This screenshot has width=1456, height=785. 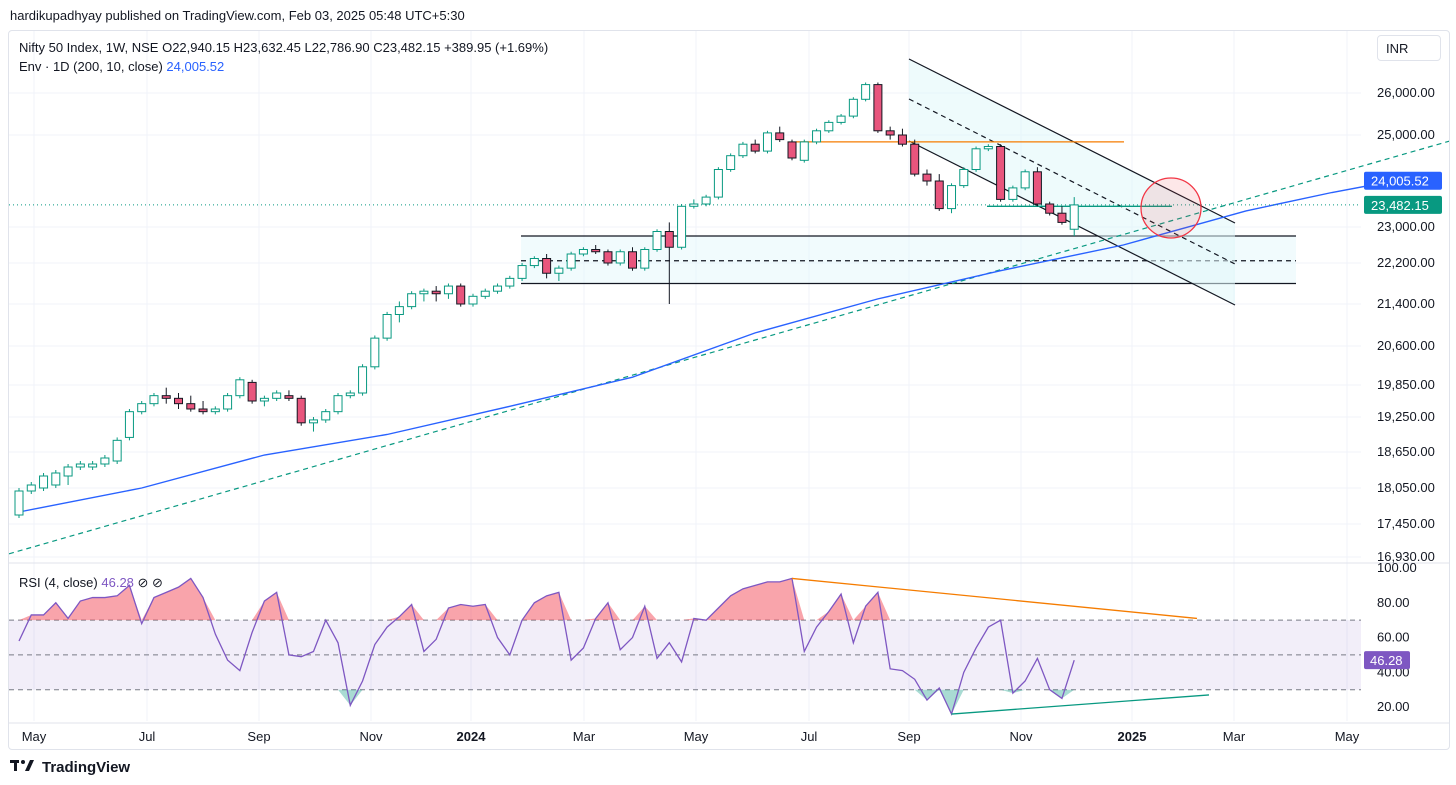 What do you see at coordinates (196, 47) in the screenshot?
I see `open-value: O22,940.15` at bounding box center [196, 47].